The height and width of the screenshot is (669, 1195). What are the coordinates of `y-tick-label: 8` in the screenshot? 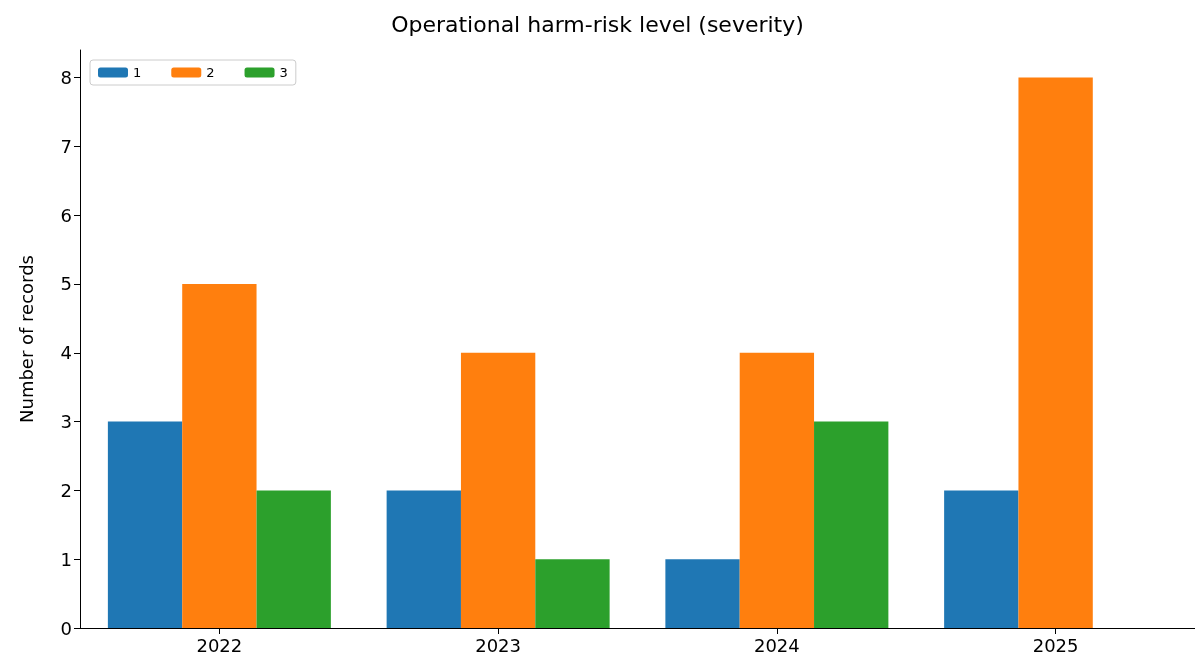 It's located at (66, 78).